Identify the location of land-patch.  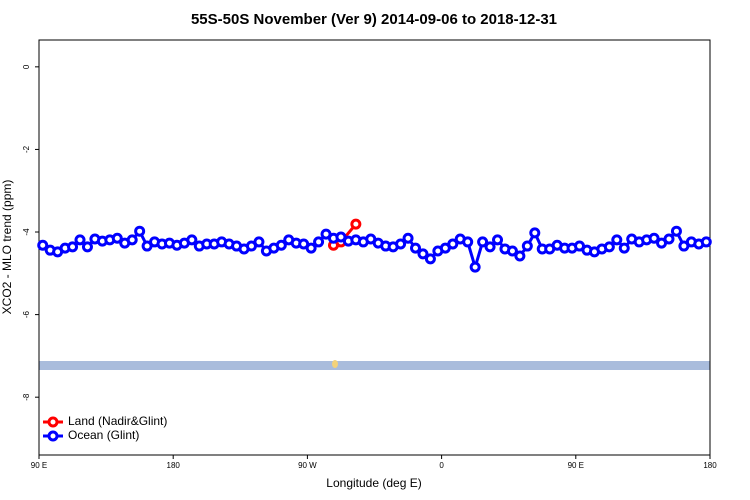
(335, 364).